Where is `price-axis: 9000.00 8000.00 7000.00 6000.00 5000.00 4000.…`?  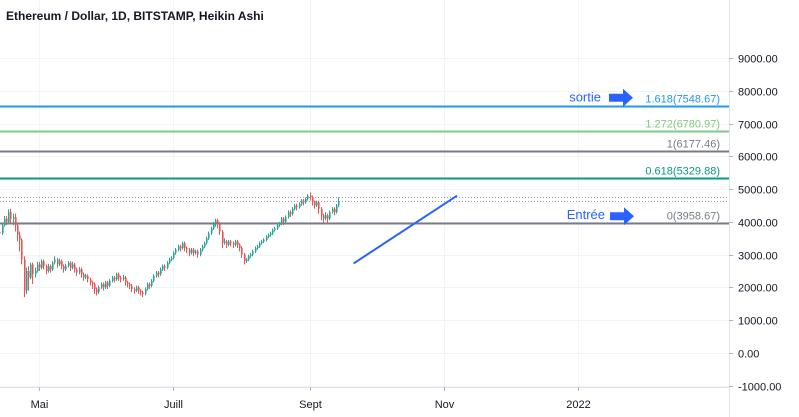 price-axis: 9000.00 8000.00 7000.00 6000.00 5000.00 4000.… is located at coordinates (755, 224).